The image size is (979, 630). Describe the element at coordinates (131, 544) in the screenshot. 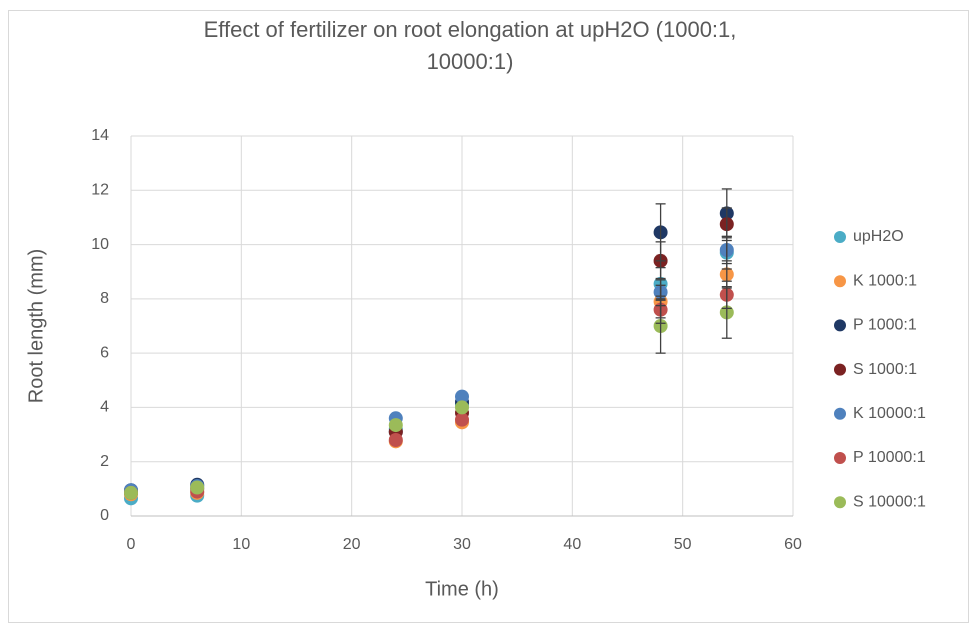

I see `x-tick-label: 0` at that location.